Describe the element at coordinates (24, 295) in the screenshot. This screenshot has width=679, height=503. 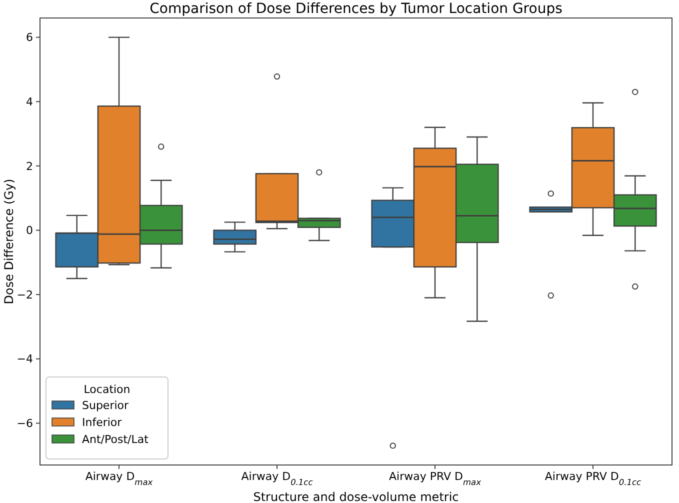
I see `y-tick-label: −2` at that location.